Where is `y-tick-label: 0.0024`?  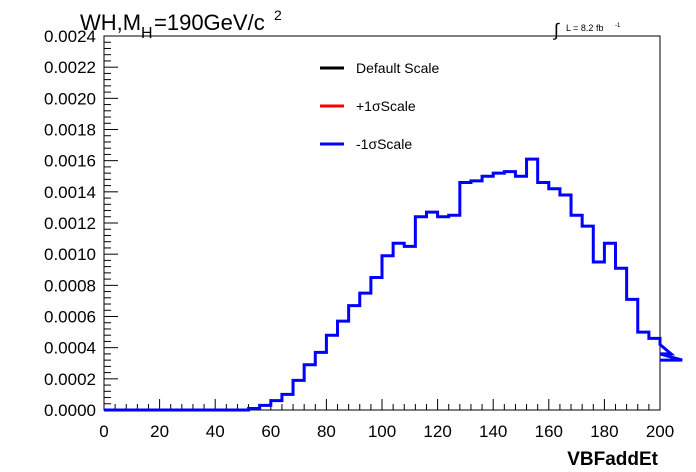
y-tick-label: 0.0024 is located at coordinates (70, 36).